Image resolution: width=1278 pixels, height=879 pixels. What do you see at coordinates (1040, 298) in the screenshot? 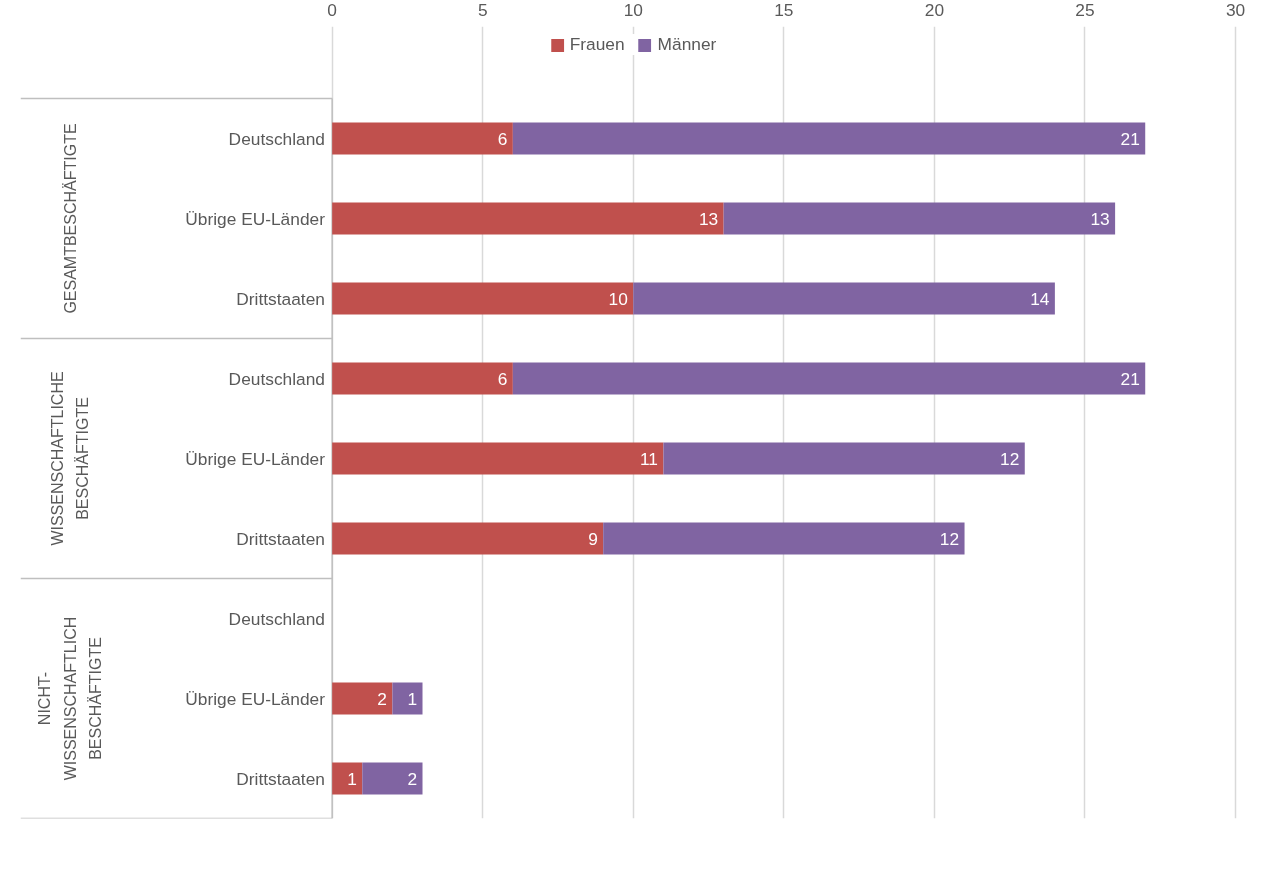
I see `data-label: 14` at bounding box center [1040, 298].